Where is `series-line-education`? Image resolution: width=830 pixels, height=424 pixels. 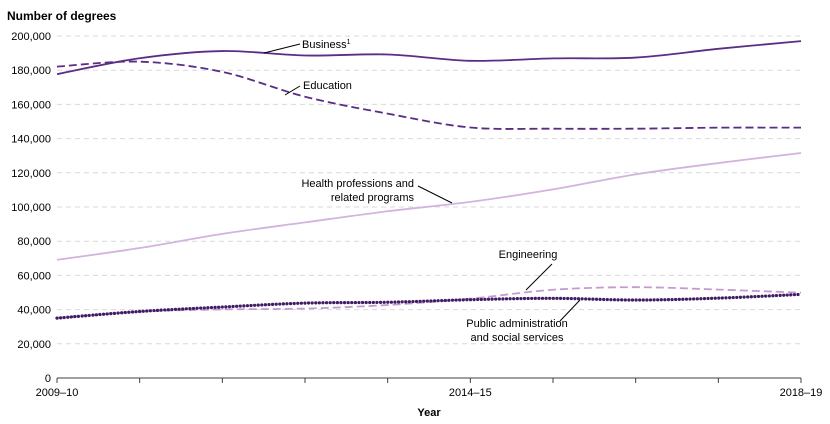
series-line-education is located at coordinates (429, 95).